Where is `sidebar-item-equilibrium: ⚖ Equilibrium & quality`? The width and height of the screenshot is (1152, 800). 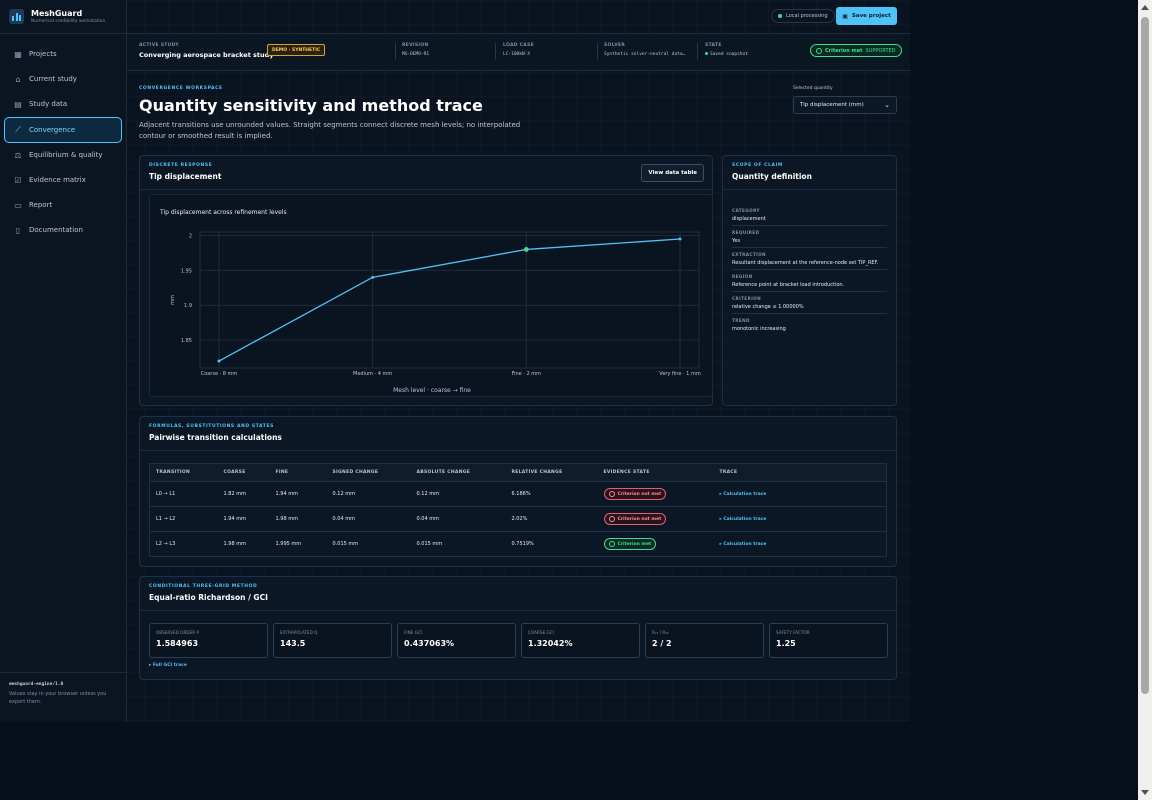
sidebar-item-equilibrium: ⚖ Equilibrium & quality is located at coordinates (63, 155).